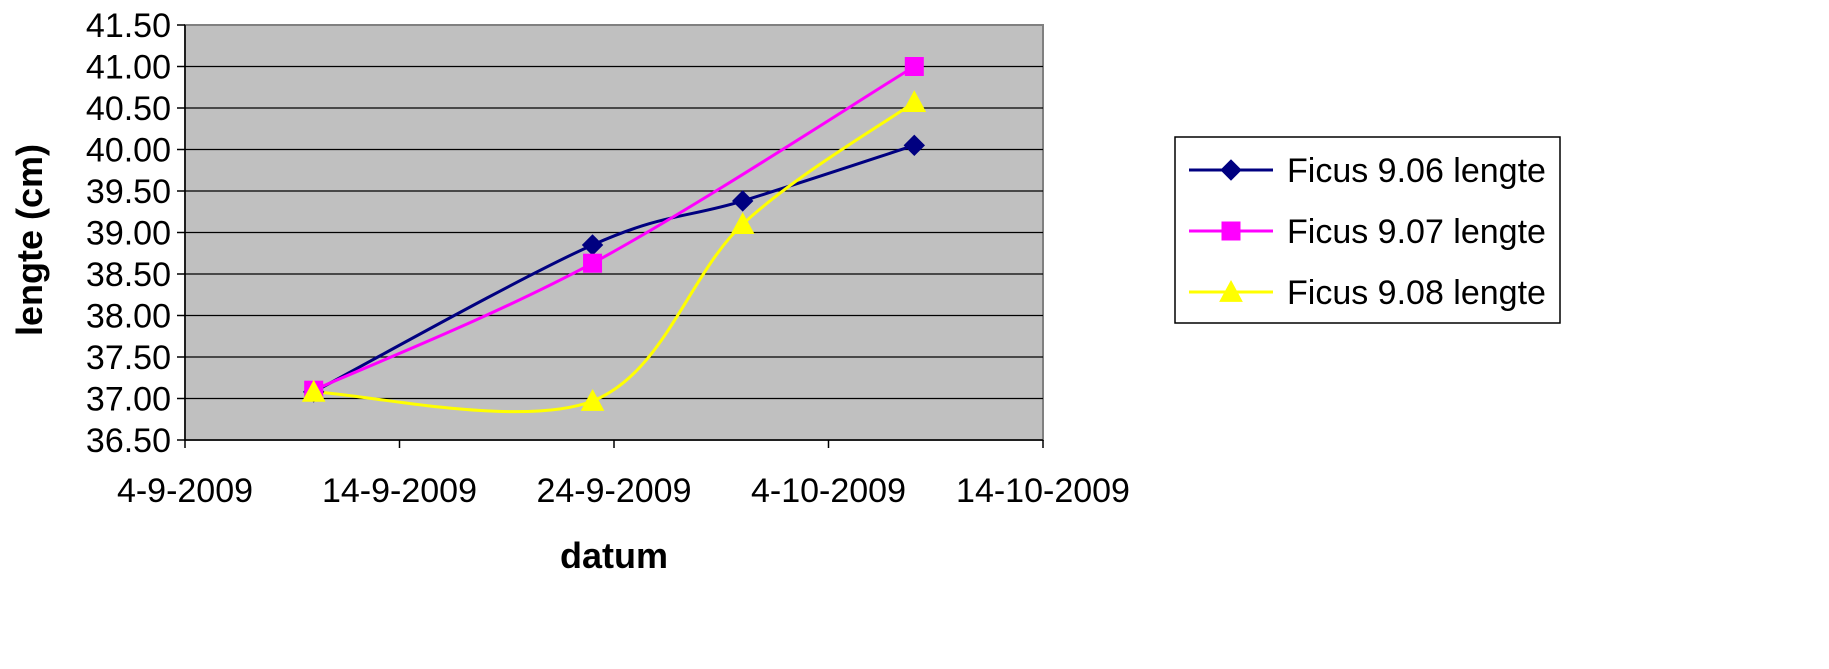  Describe the element at coordinates (128, 441) in the screenshot. I see `y-tick-label: 36.50` at that location.